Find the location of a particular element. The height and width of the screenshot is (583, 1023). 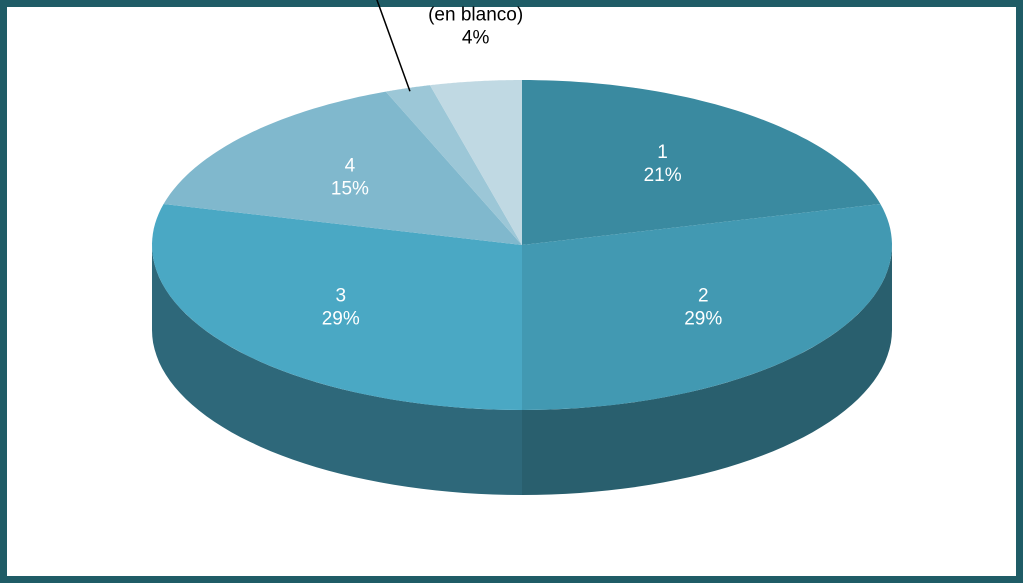

value-label: 15% is located at coordinates (350, 188).